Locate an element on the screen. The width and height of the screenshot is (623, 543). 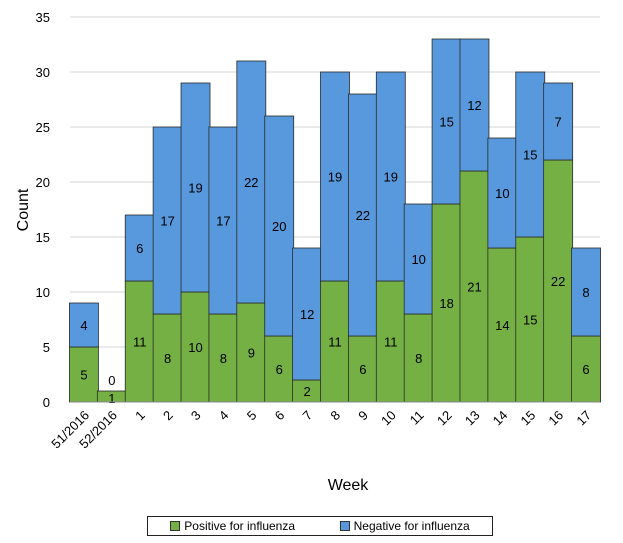
legend-label-negative: Negative for influenza is located at coordinates (411, 526).